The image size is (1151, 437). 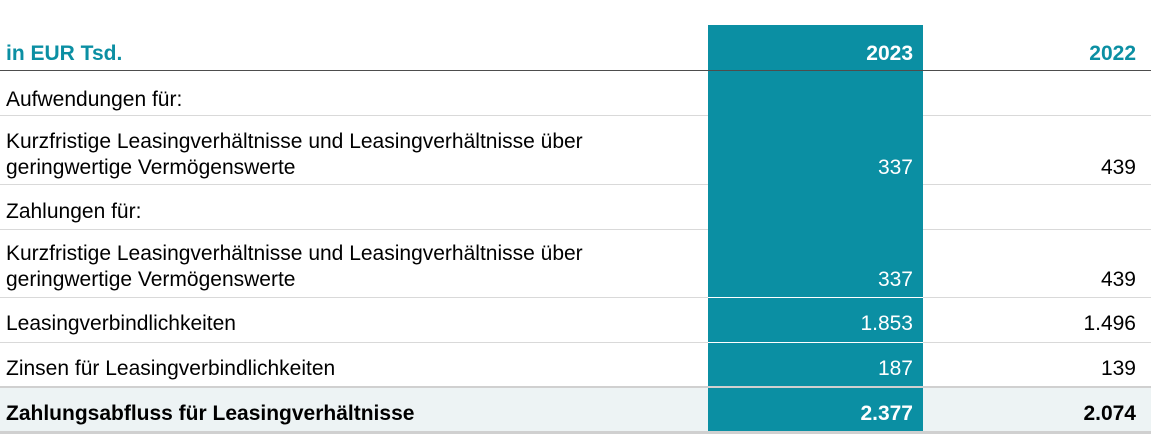 I want to click on row-label: Zahlungen für:, so click(x=74, y=211).